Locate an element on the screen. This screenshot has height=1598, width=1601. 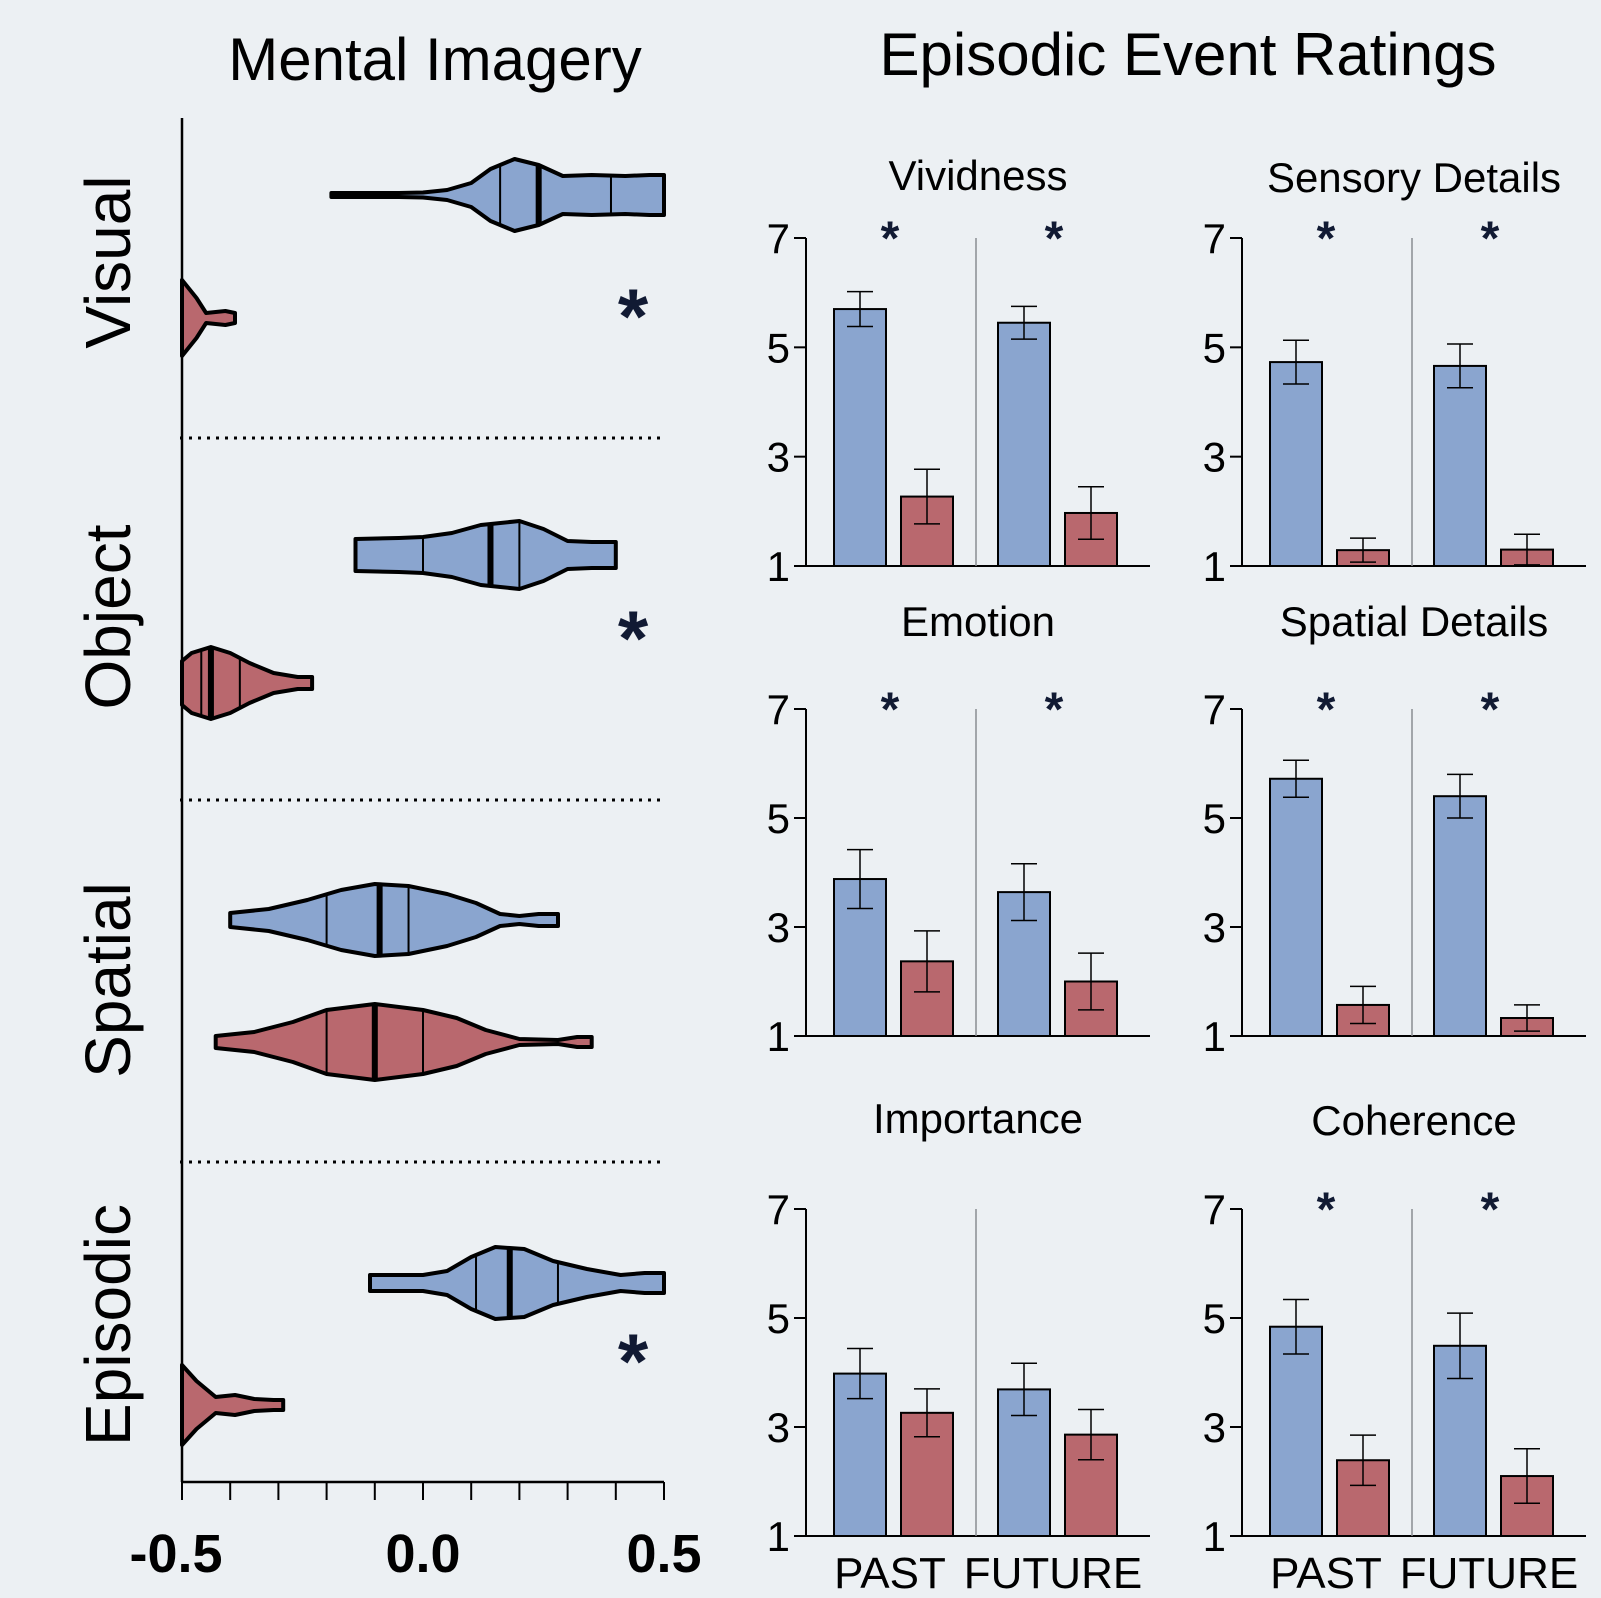
panel-title: Sensory Details is located at coordinates (1414, 177).